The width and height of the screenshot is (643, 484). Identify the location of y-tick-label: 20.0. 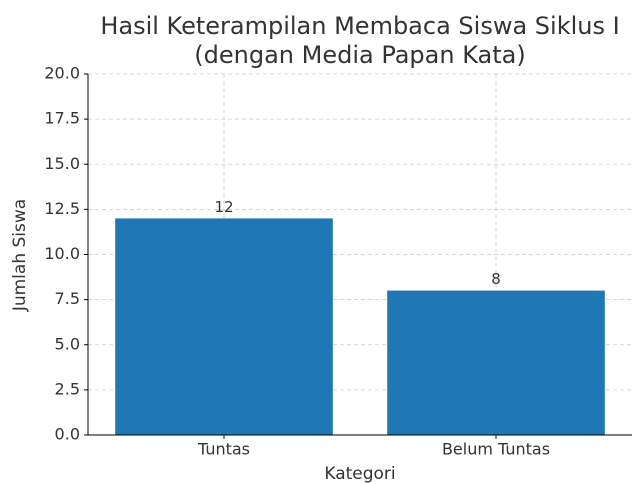
(62, 73).